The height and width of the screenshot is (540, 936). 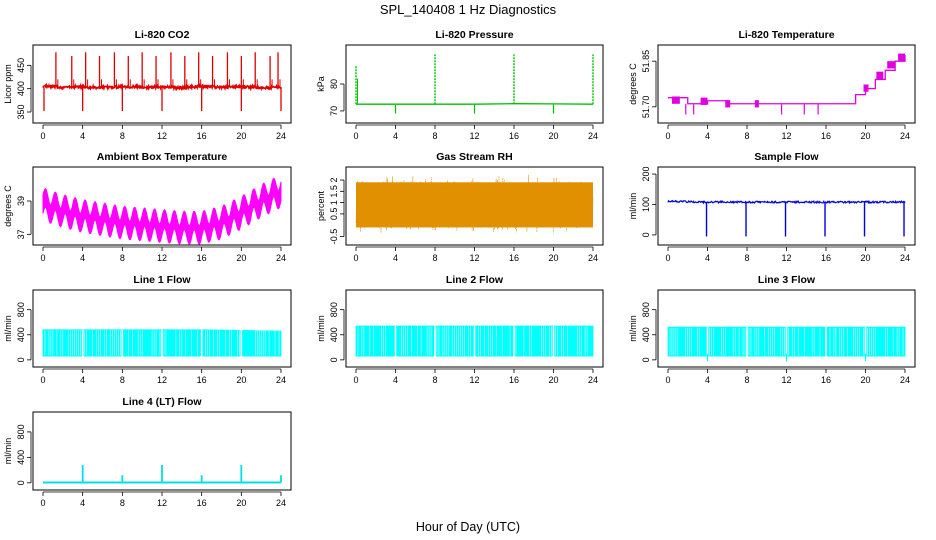 I want to click on panel-title: Sample Flow, so click(x=786, y=157).